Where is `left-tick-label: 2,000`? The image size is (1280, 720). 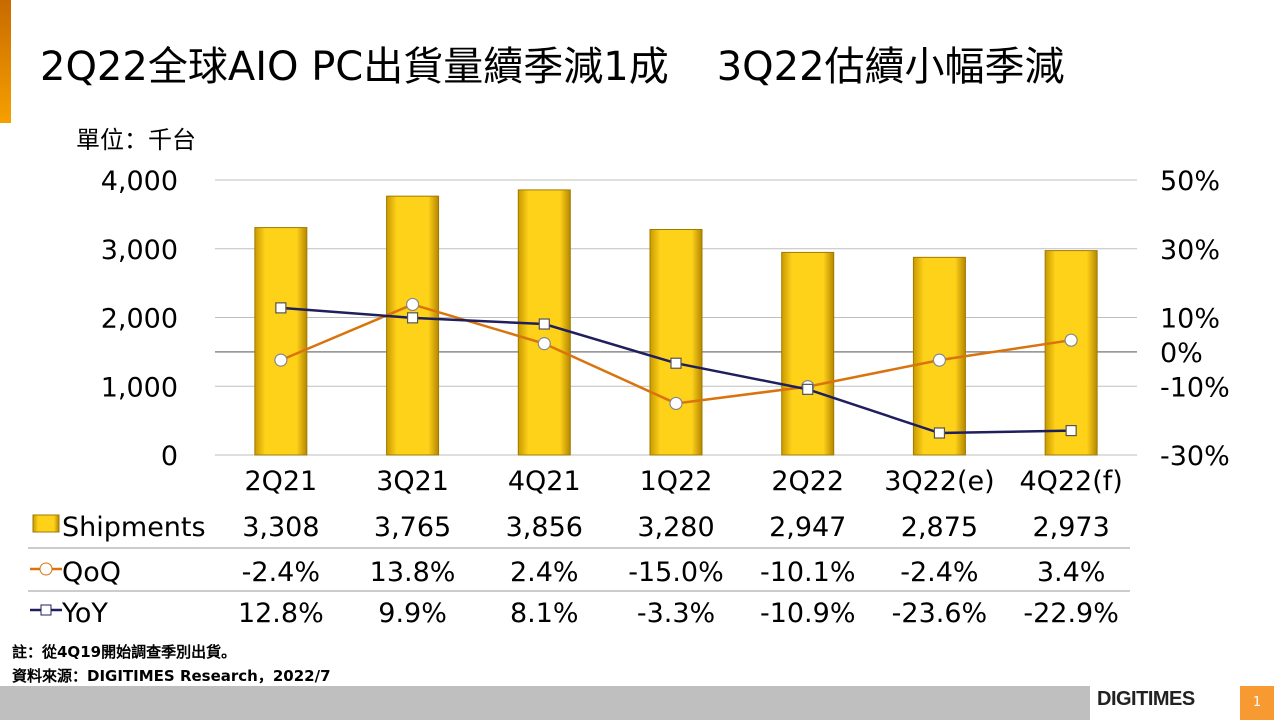 left-tick-label: 2,000 is located at coordinates (139, 319).